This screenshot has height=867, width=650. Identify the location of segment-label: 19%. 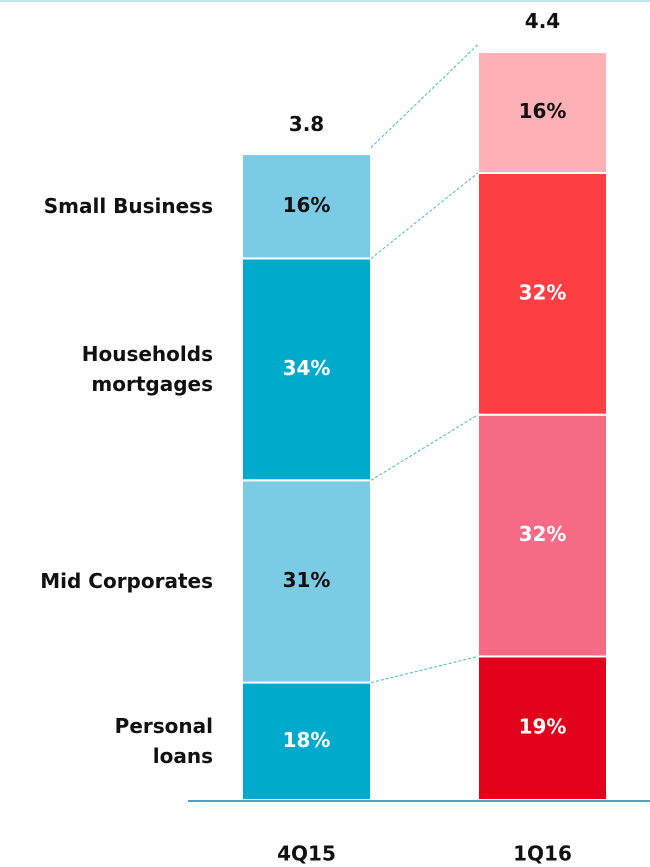
(543, 727).